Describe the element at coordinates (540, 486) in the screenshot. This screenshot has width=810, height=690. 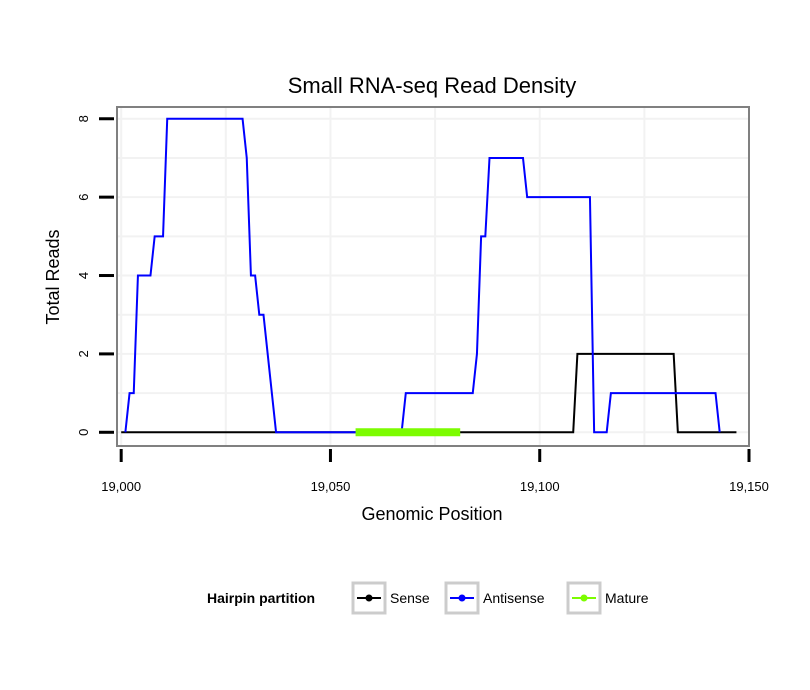
I see `x-tick-label: 19,100` at that location.